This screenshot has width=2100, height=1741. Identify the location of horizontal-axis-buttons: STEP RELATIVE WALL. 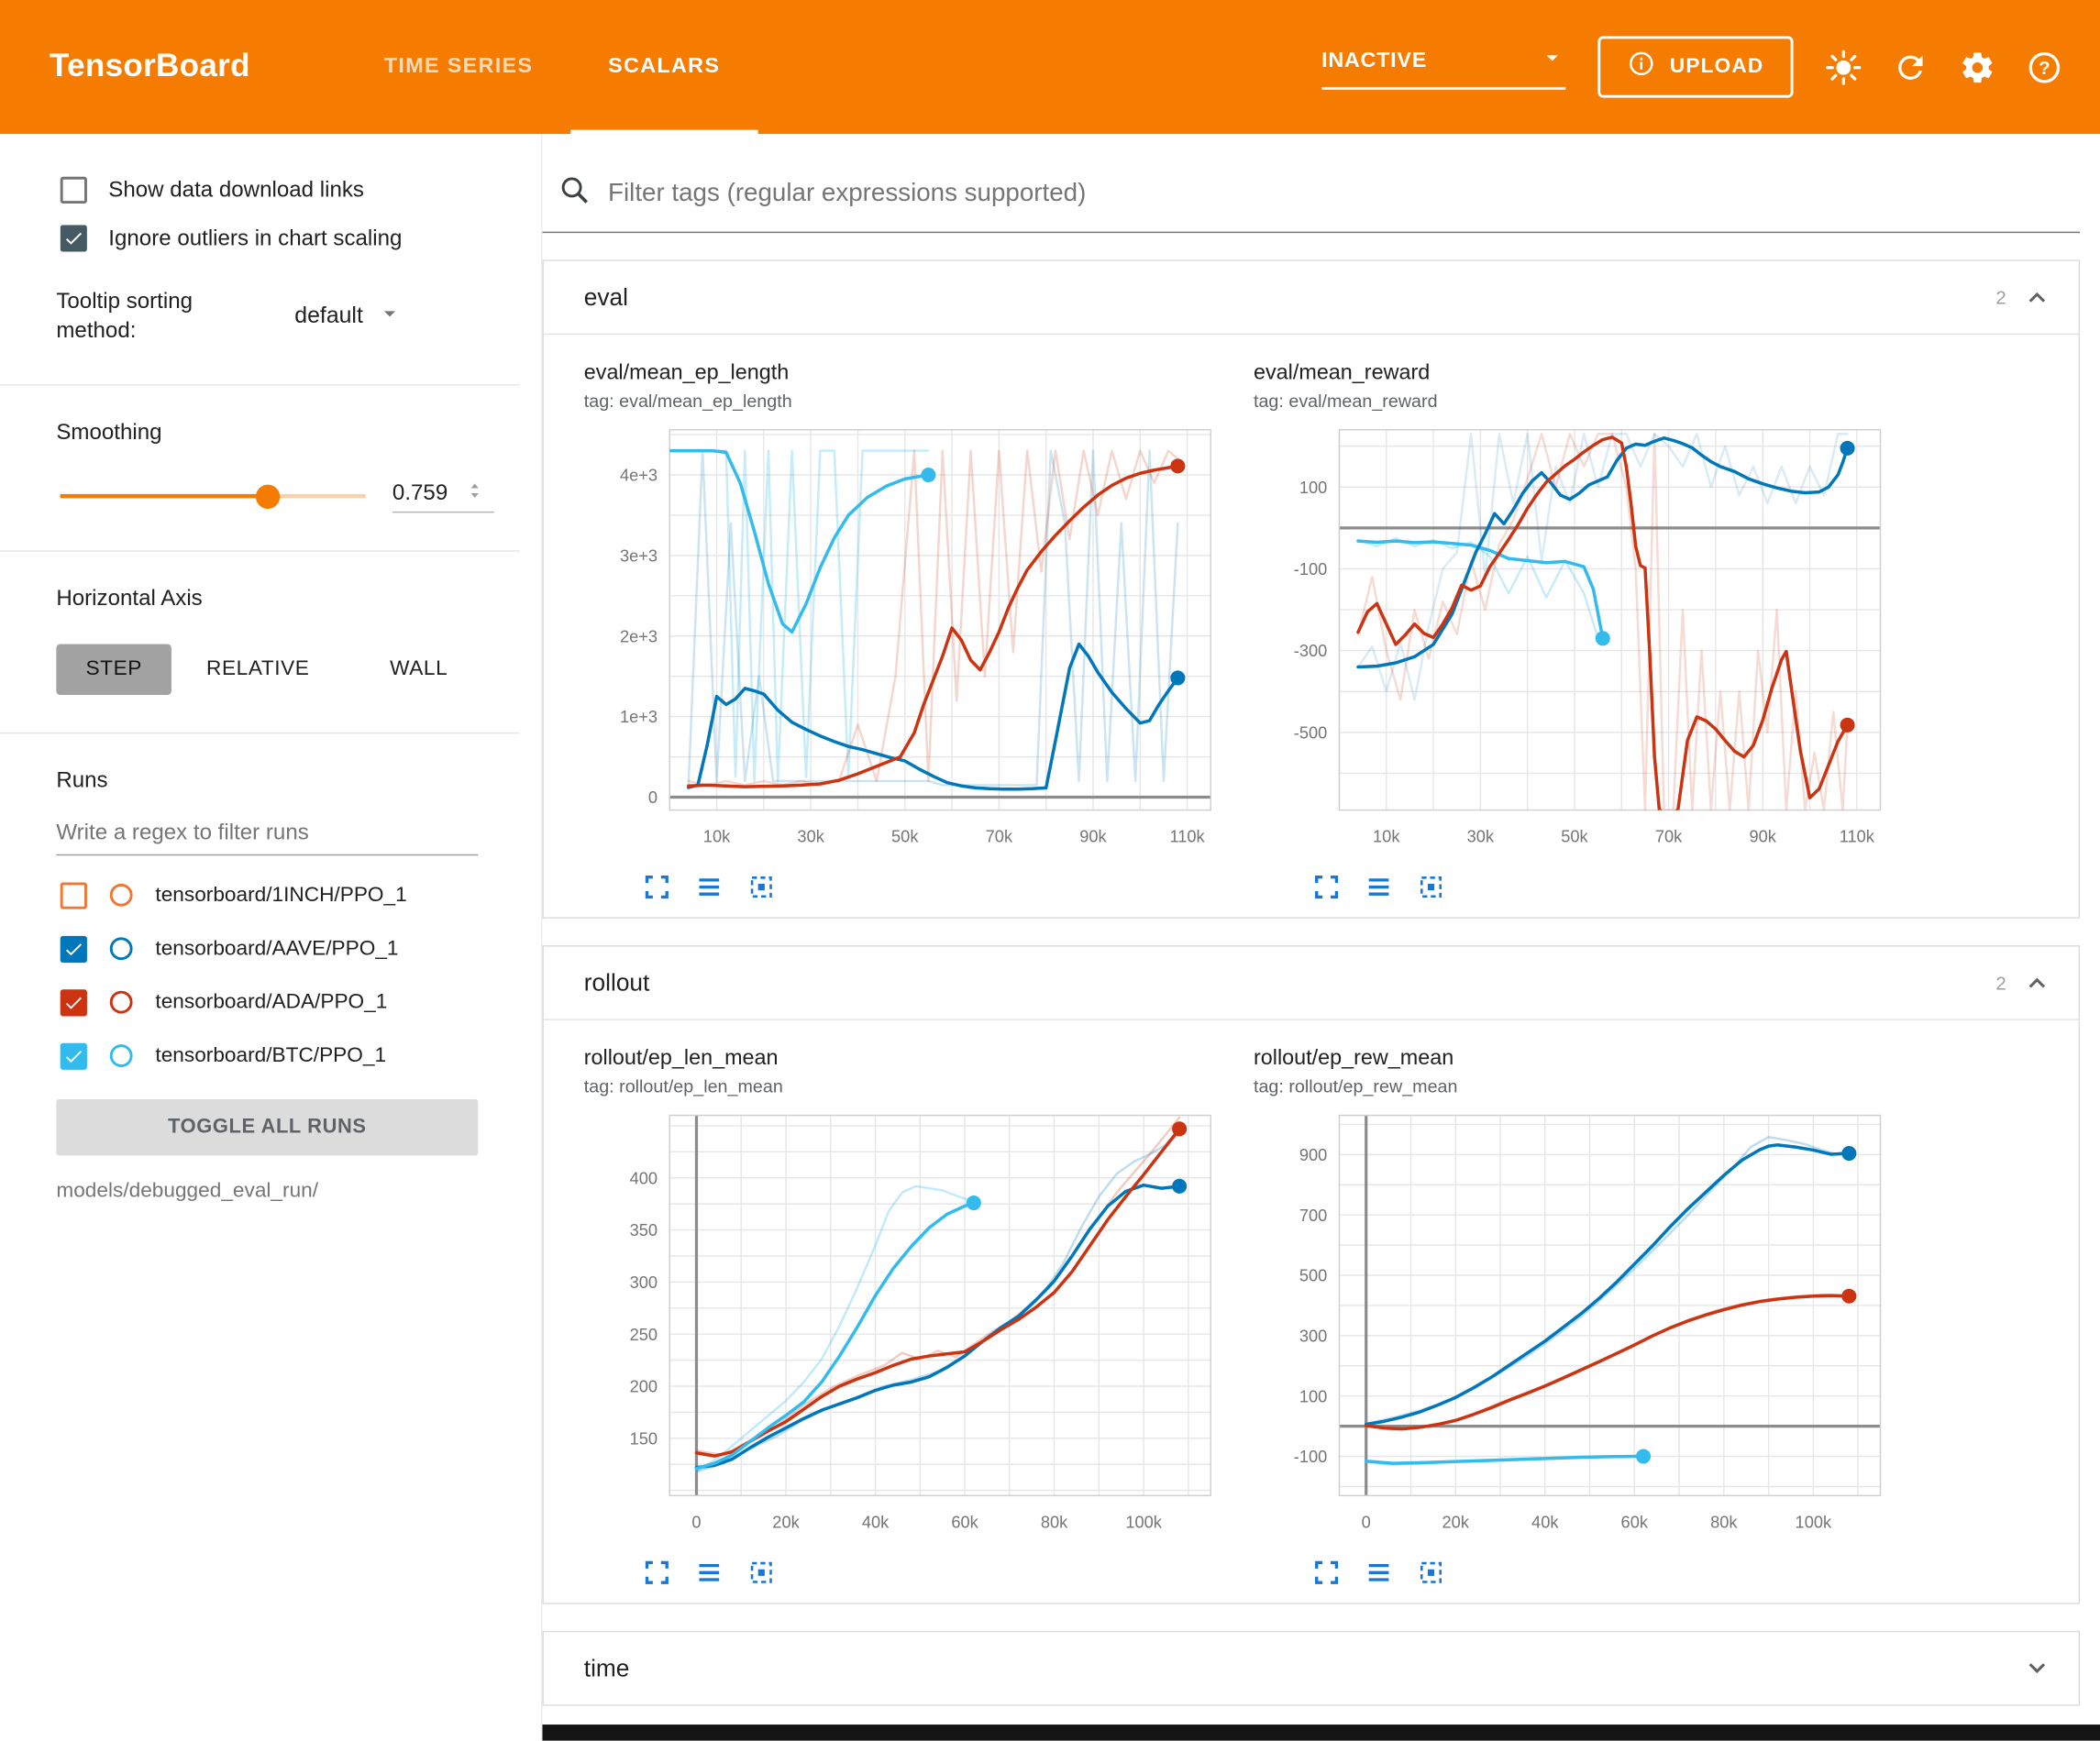
(257, 669).